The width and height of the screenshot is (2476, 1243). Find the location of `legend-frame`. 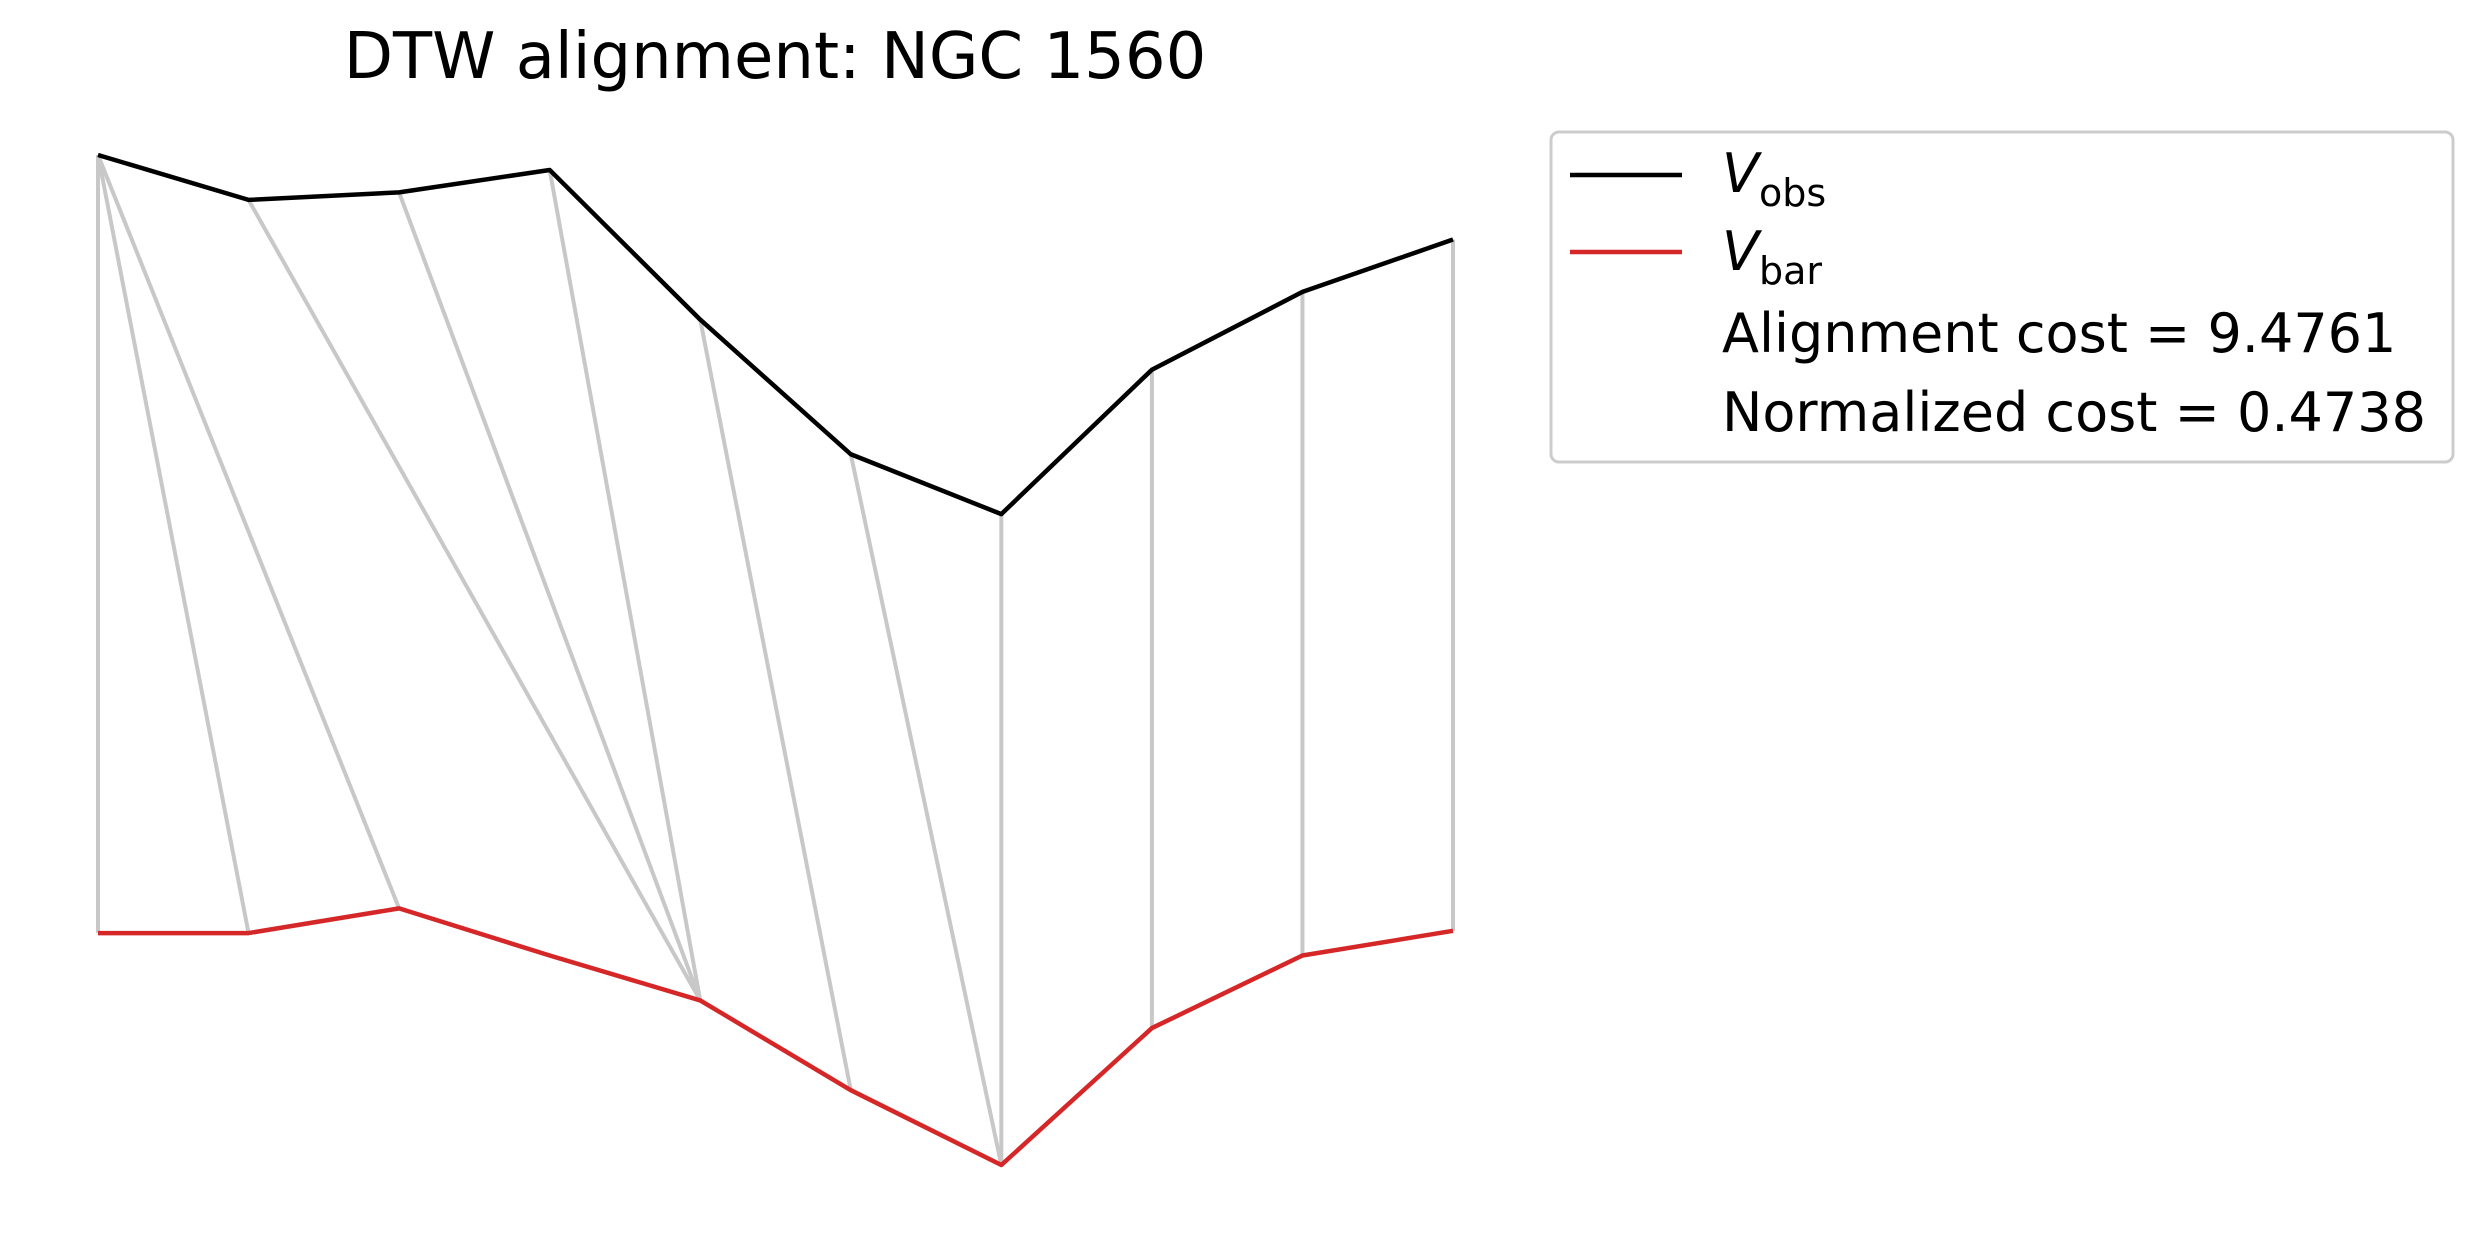

legend-frame is located at coordinates (2002, 297).